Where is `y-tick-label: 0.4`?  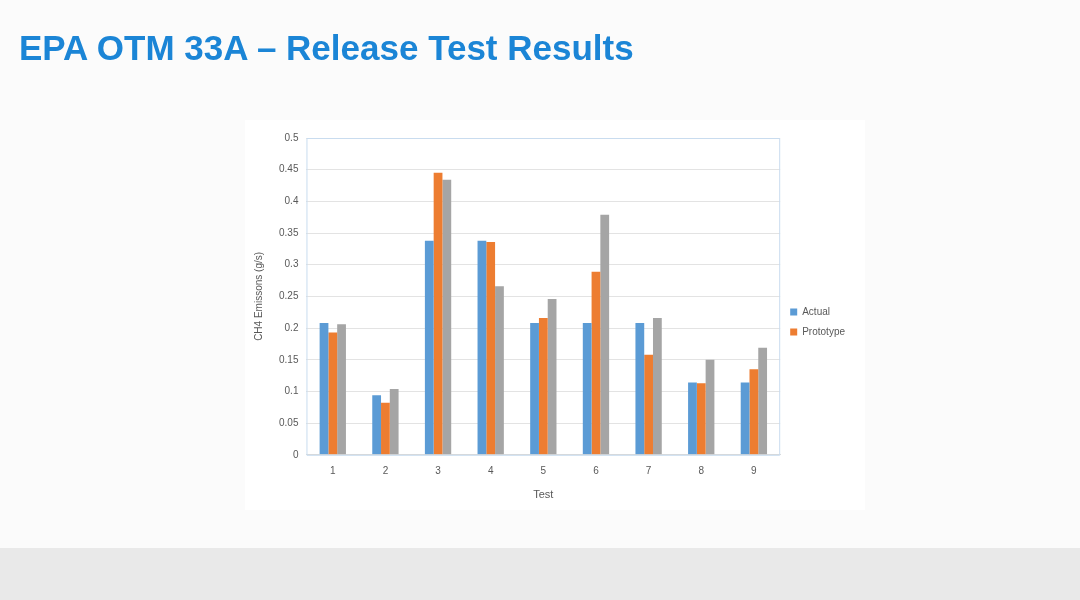 y-tick-label: 0.4 is located at coordinates (291, 201).